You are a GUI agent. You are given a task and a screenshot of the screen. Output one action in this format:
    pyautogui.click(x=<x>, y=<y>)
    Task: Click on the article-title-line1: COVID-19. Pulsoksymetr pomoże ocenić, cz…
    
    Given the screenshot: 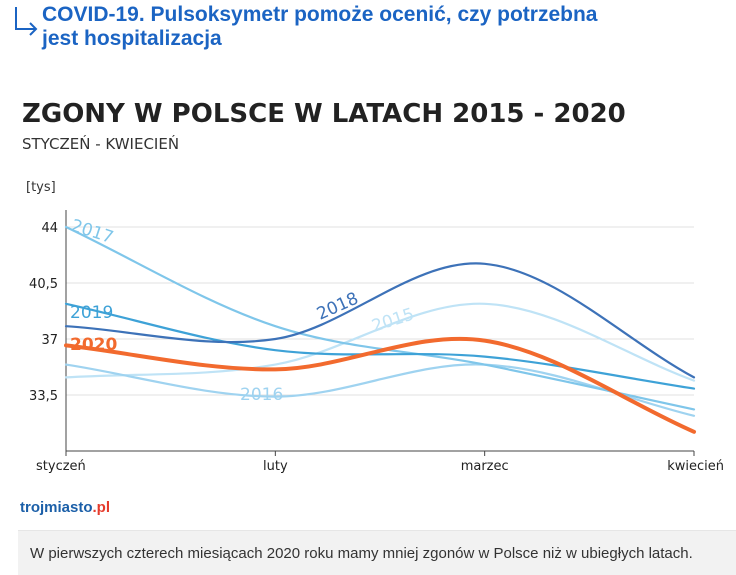 What is the action you would take?
    pyautogui.click(x=320, y=14)
    